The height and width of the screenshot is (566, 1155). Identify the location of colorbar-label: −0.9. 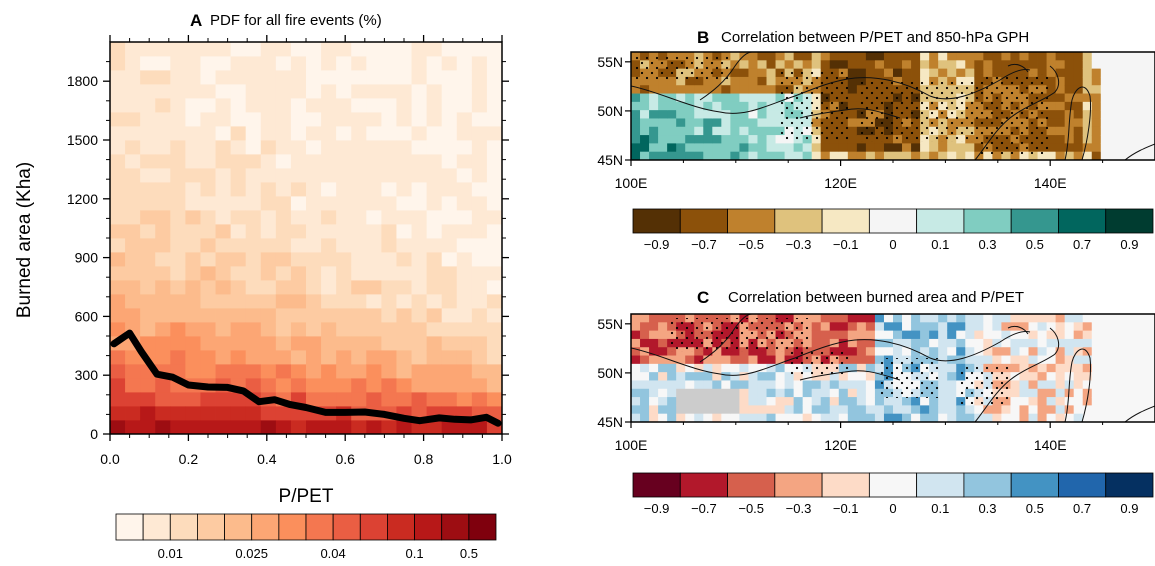
(657, 508).